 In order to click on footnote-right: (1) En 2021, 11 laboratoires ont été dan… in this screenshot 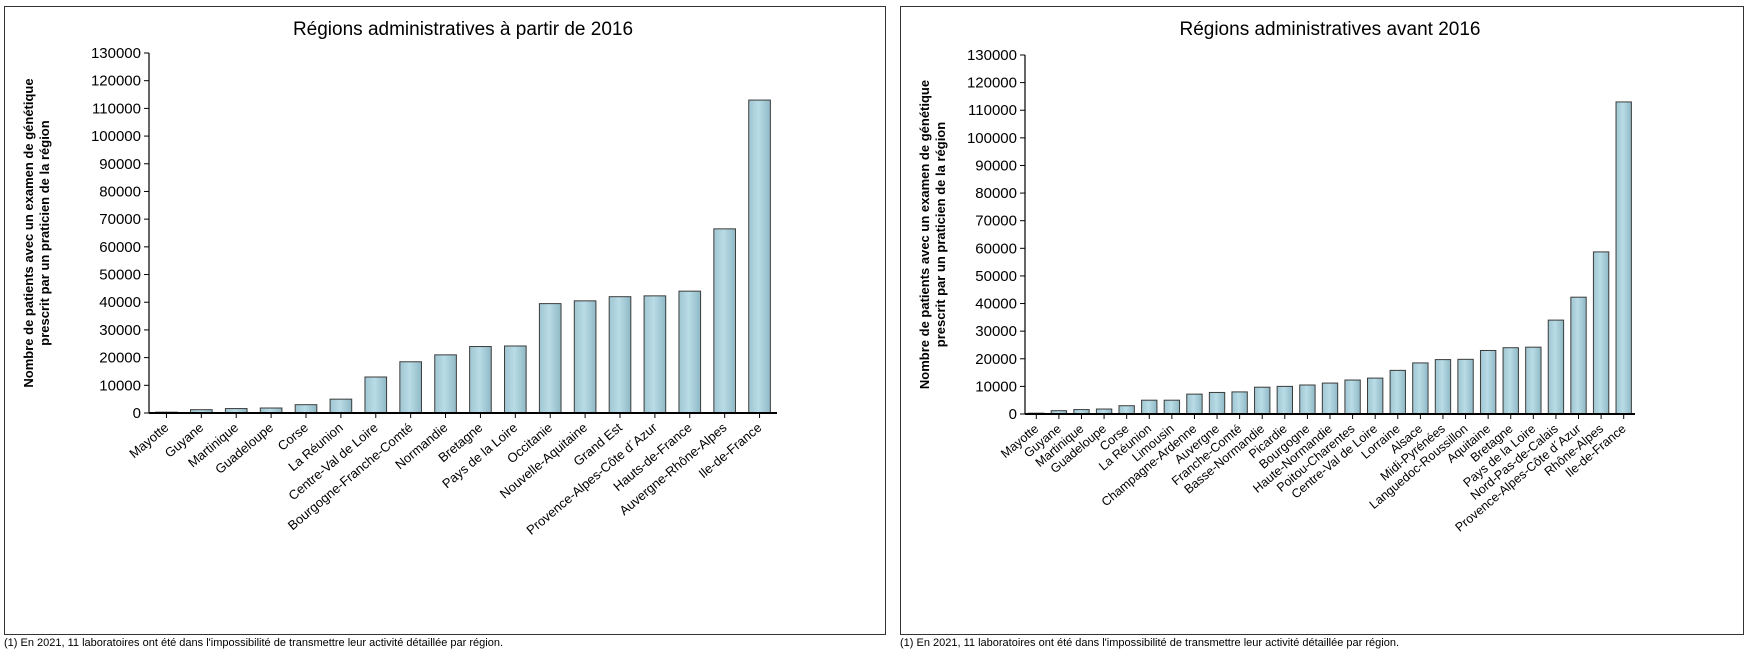, I will do `click(1150, 643)`.